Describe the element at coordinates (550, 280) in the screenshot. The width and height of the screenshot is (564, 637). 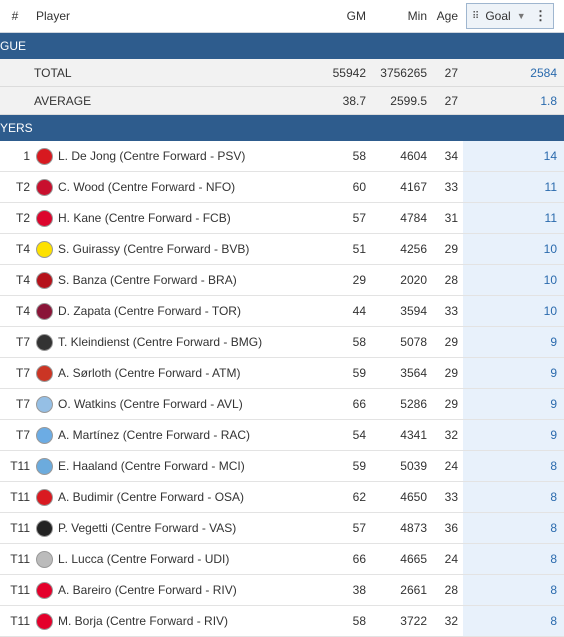
I see `player-goal: 10` at that location.